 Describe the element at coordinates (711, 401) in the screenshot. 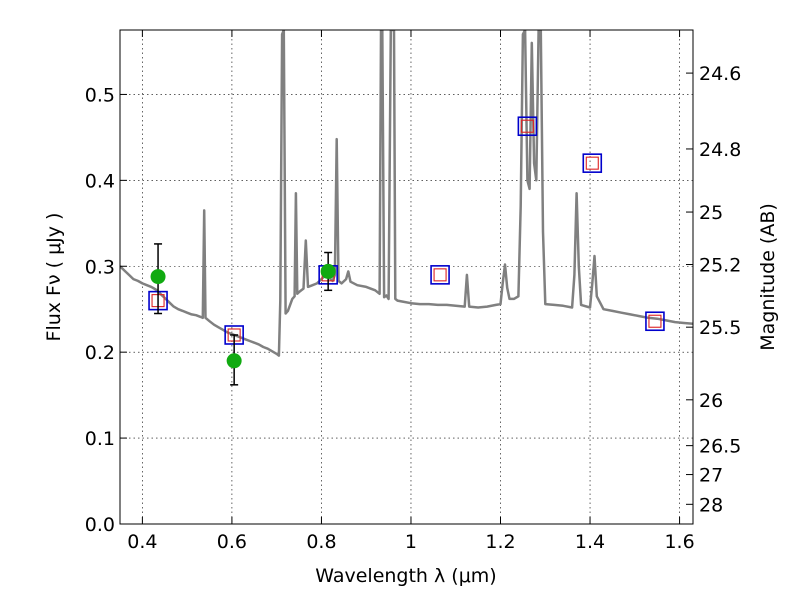

I see `magnitude-tick-label: 26` at that location.